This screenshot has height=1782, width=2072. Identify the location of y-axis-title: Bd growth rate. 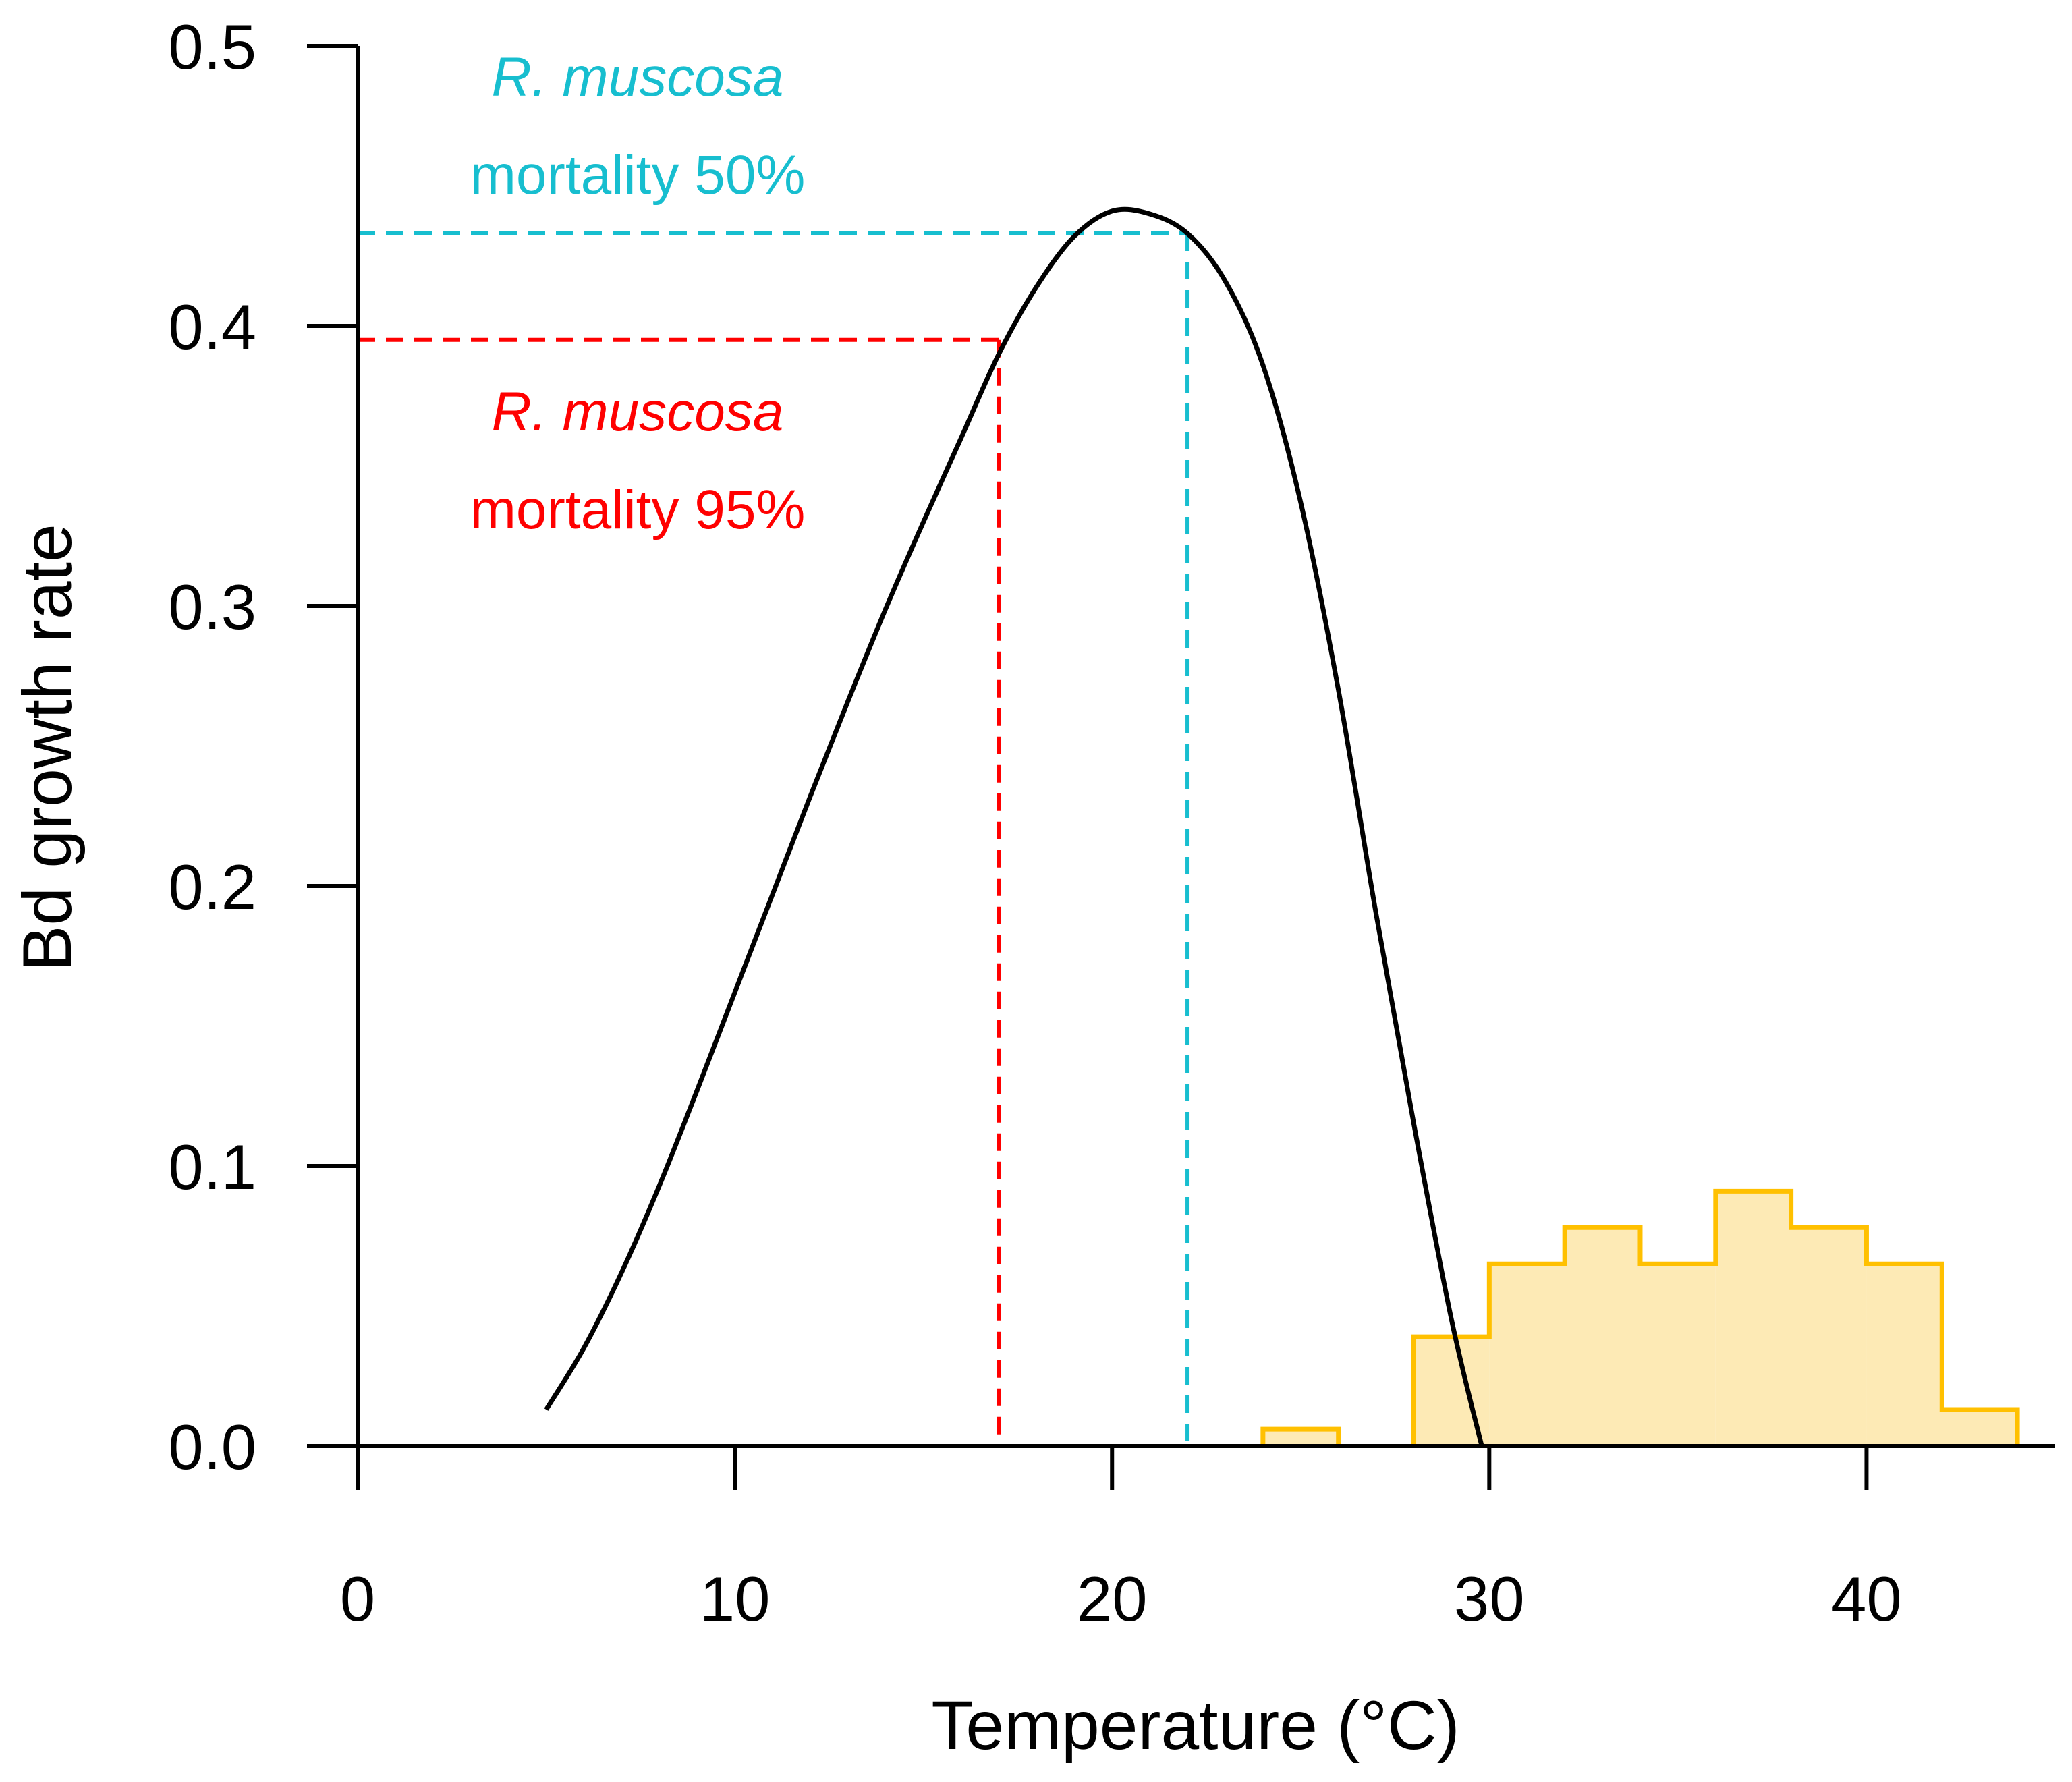
(47, 748).